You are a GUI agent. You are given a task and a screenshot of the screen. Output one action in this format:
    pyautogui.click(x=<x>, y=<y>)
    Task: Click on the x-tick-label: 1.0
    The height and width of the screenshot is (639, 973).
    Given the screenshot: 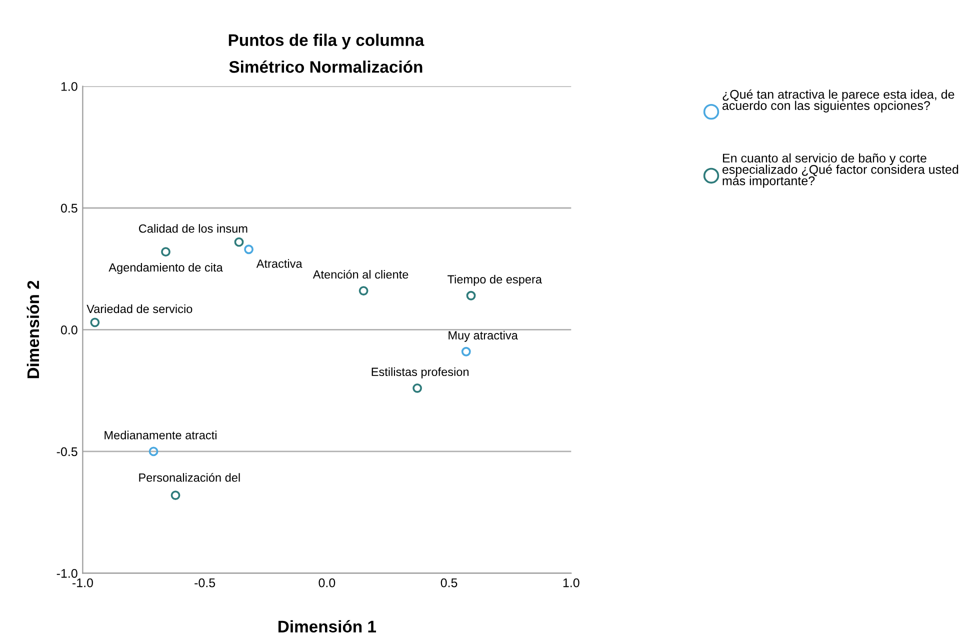 What is the action you would take?
    pyautogui.click(x=571, y=583)
    